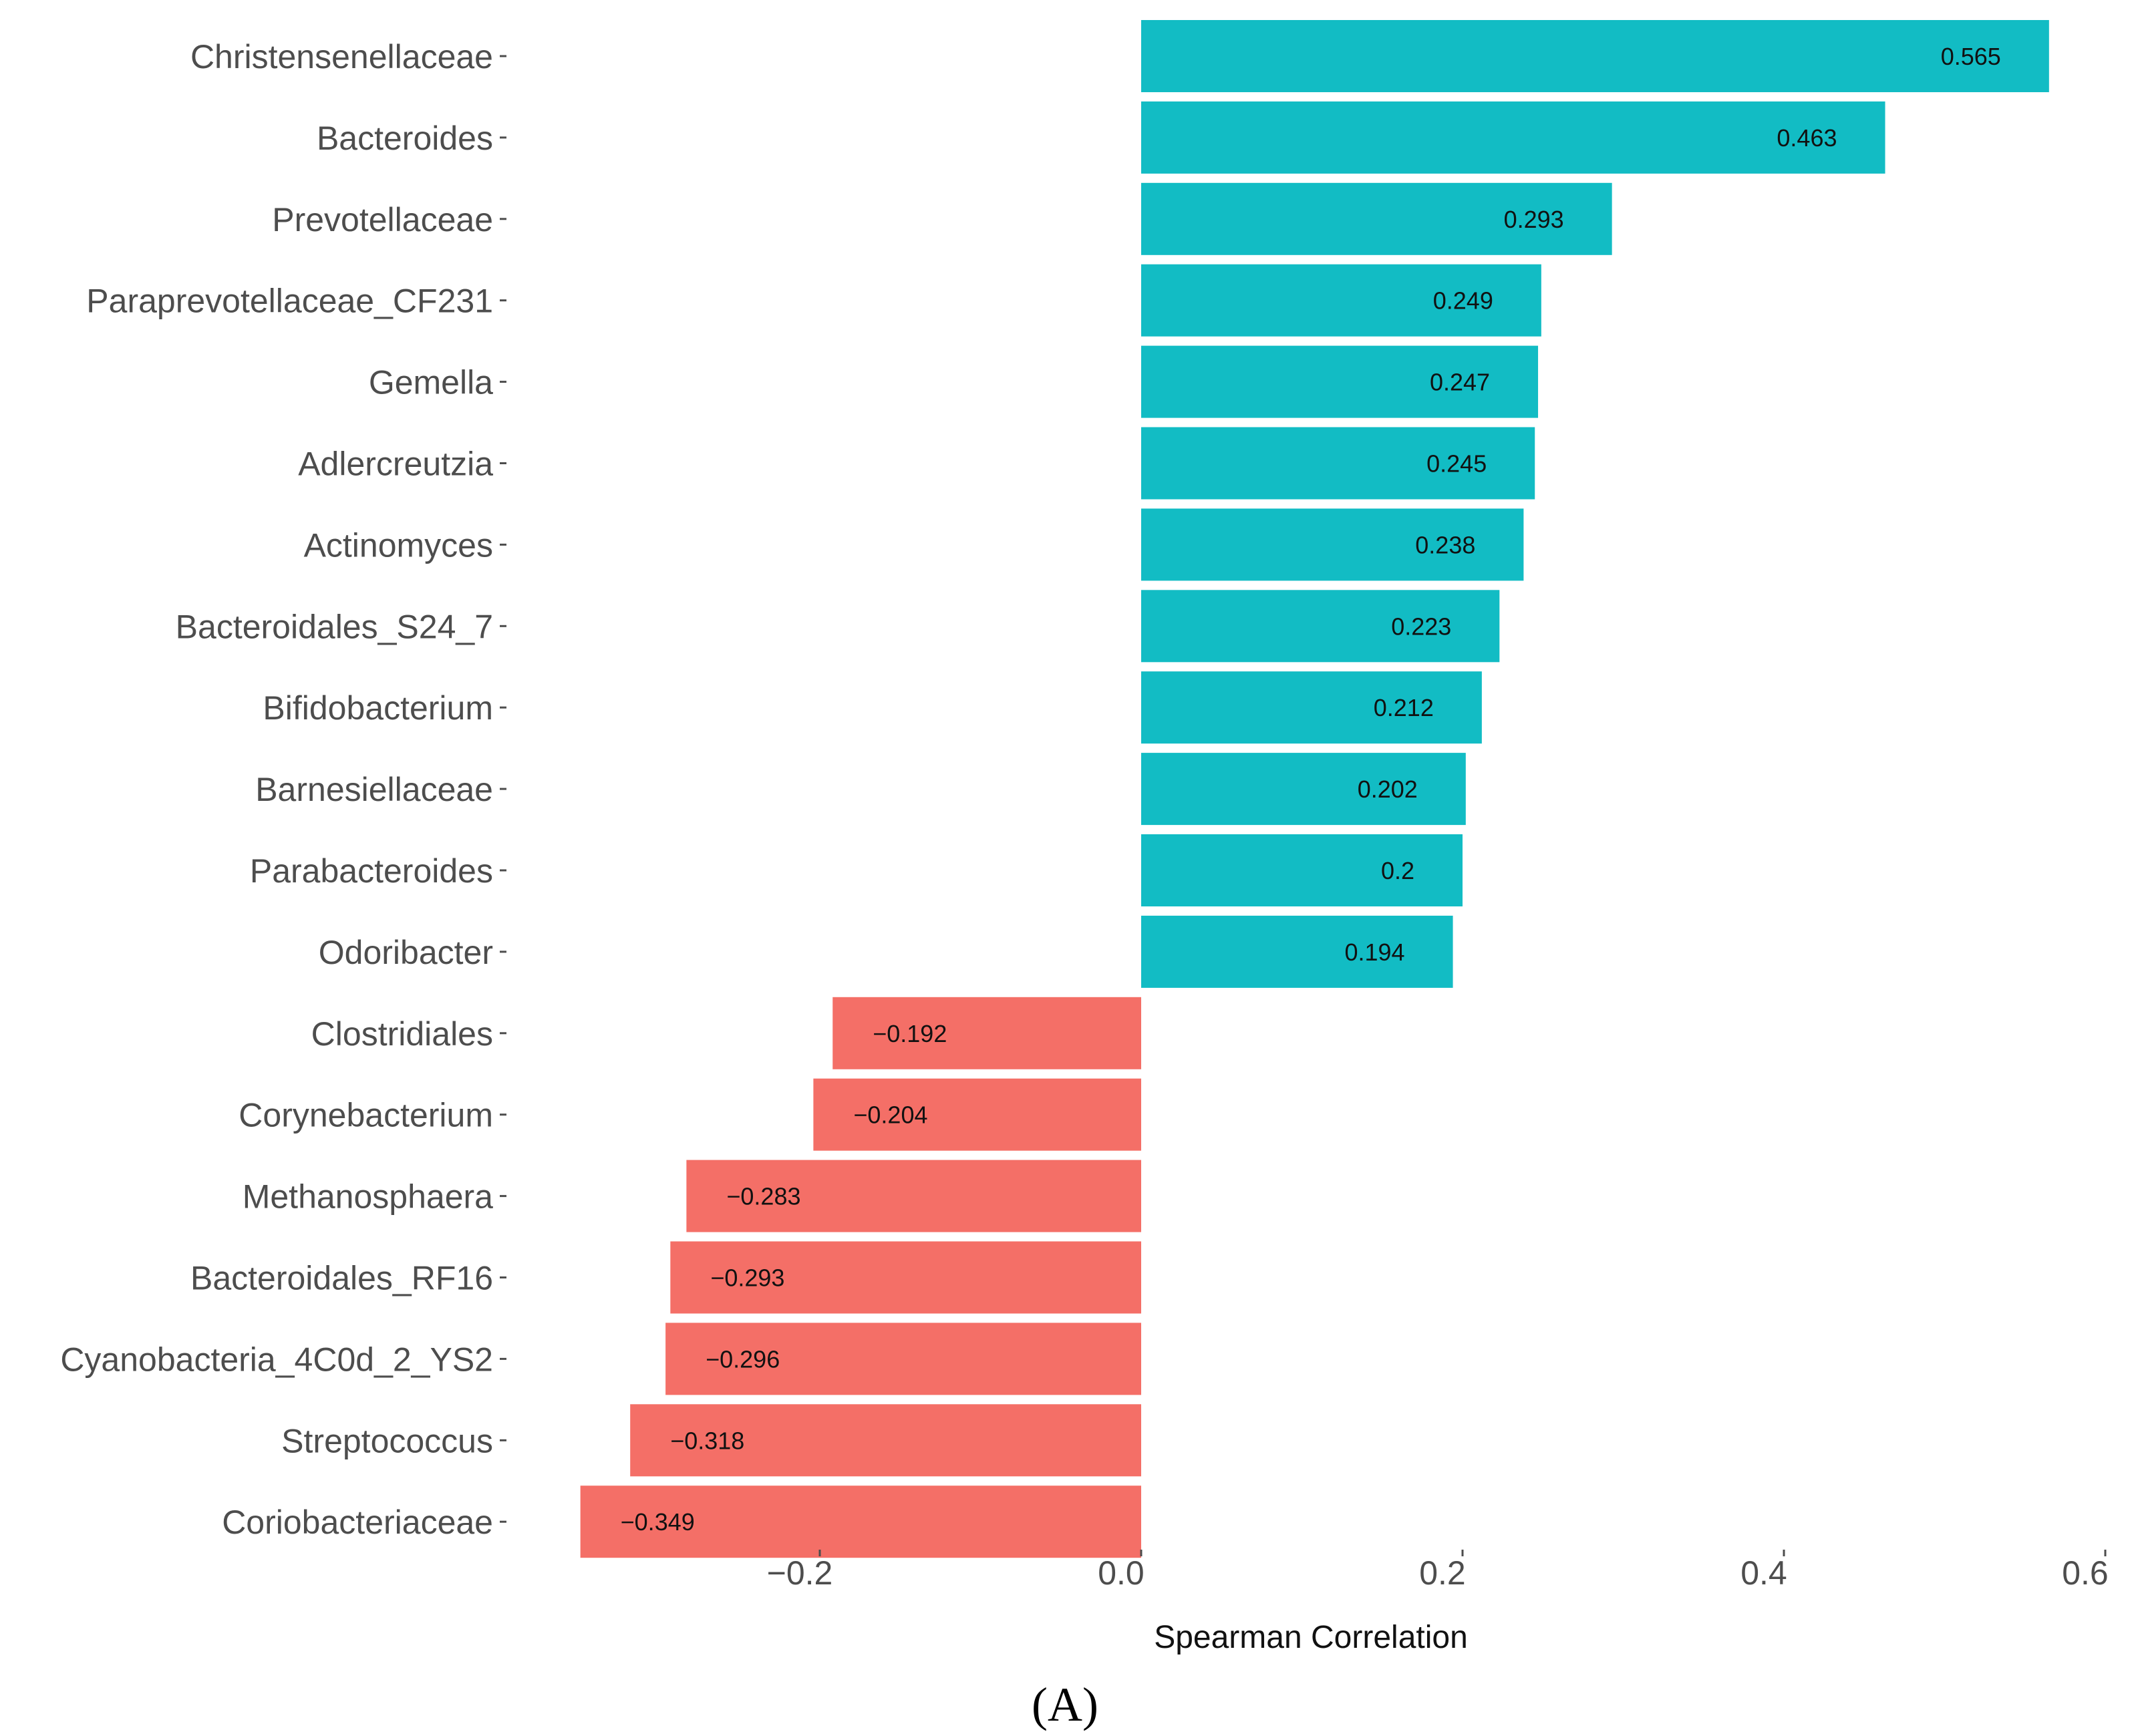  I want to click on x-tick-label: 0.2, so click(1442, 1573).